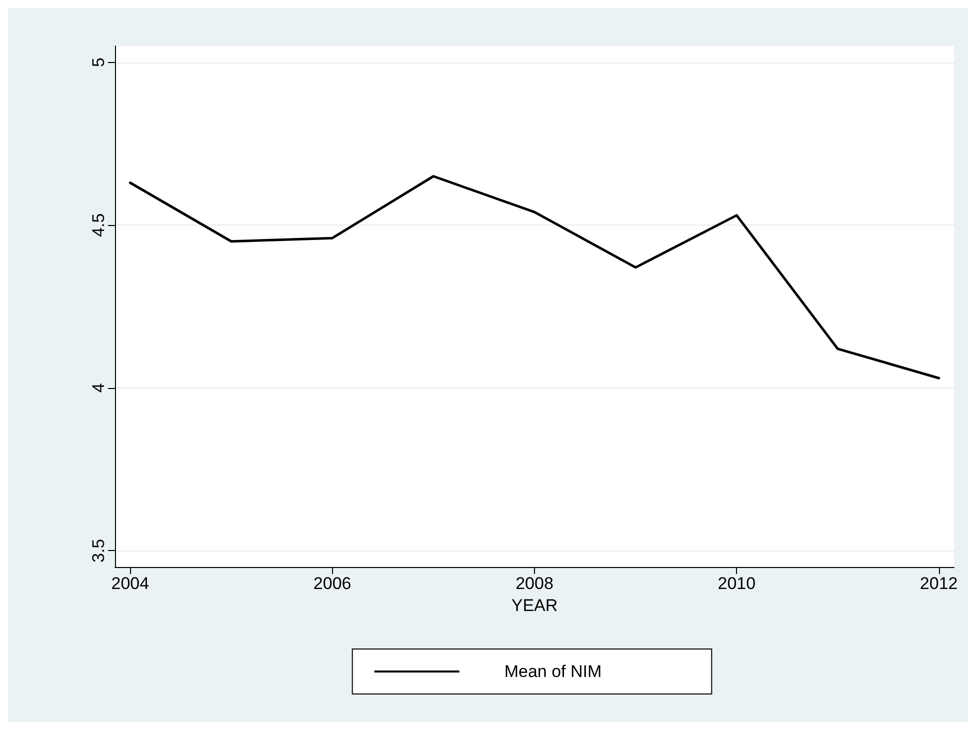  What do you see at coordinates (98, 388) in the screenshot?
I see `y-tick-label: 4` at bounding box center [98, 388].